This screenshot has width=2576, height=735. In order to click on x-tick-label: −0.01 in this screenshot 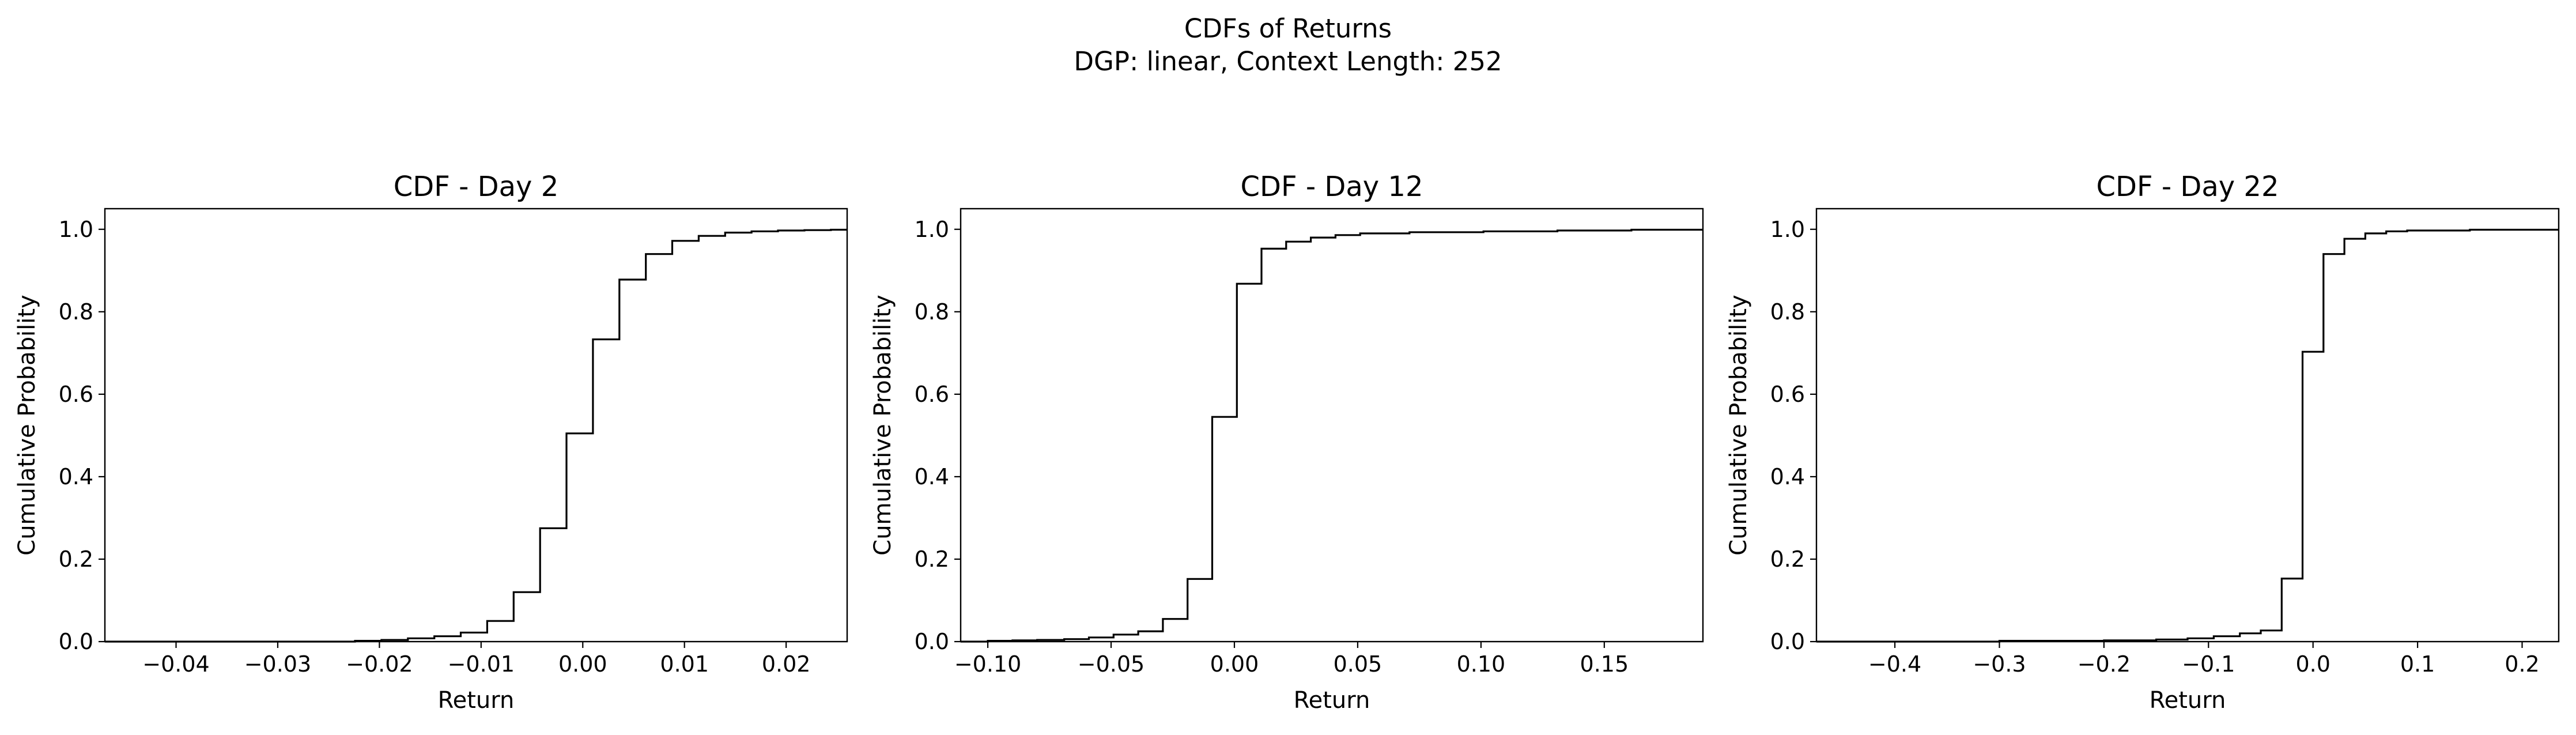, I will do `click(481, 664)`.